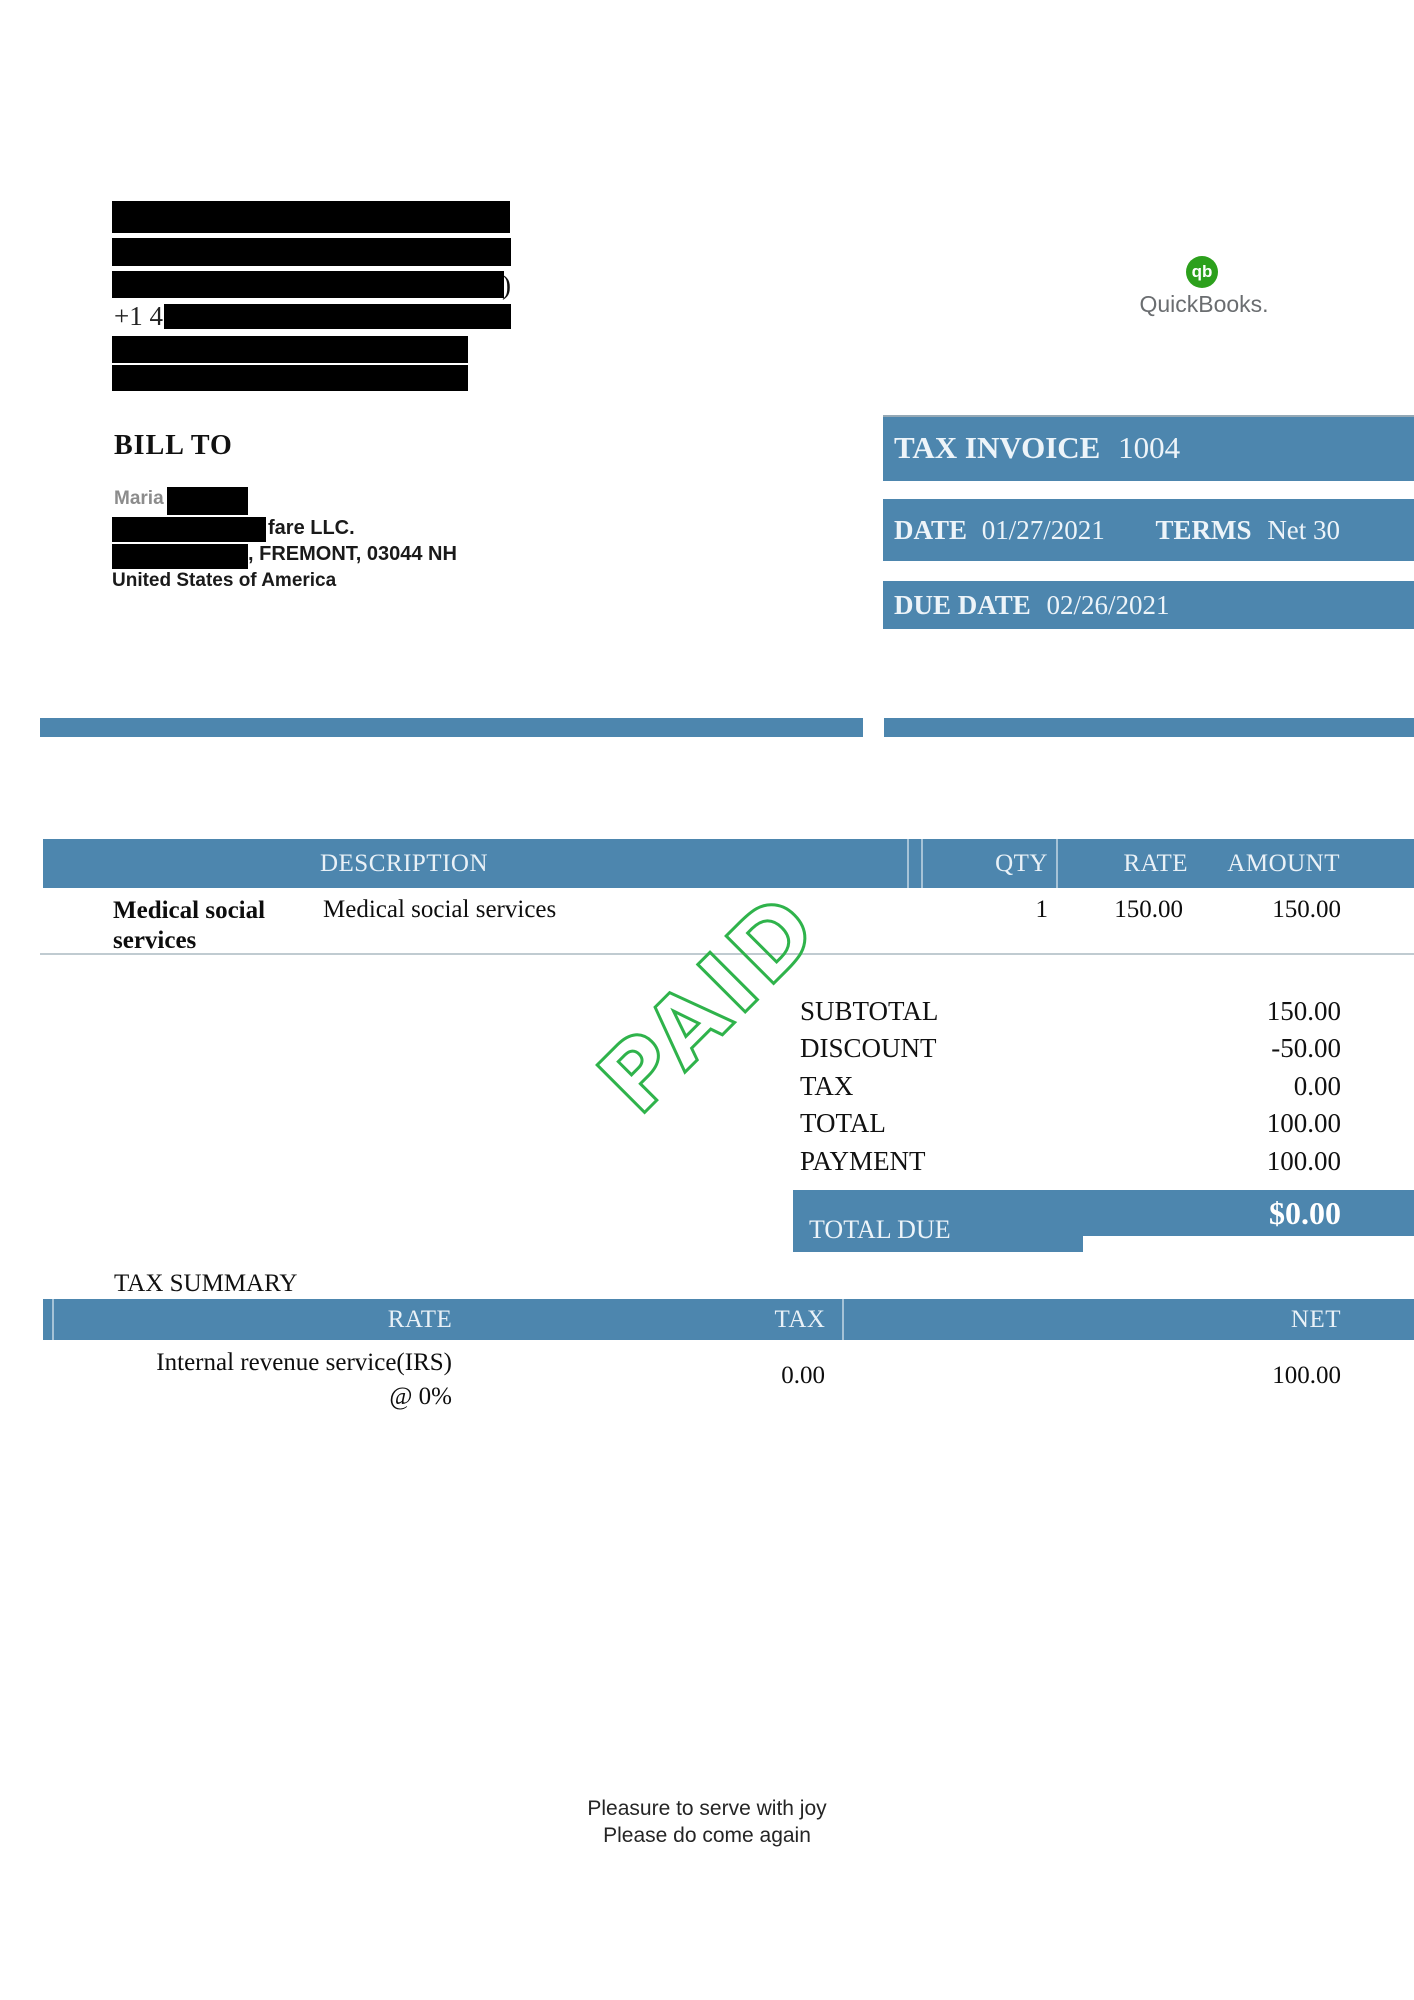  I want to click on terms-value: Net 30, so click(1304, 530).